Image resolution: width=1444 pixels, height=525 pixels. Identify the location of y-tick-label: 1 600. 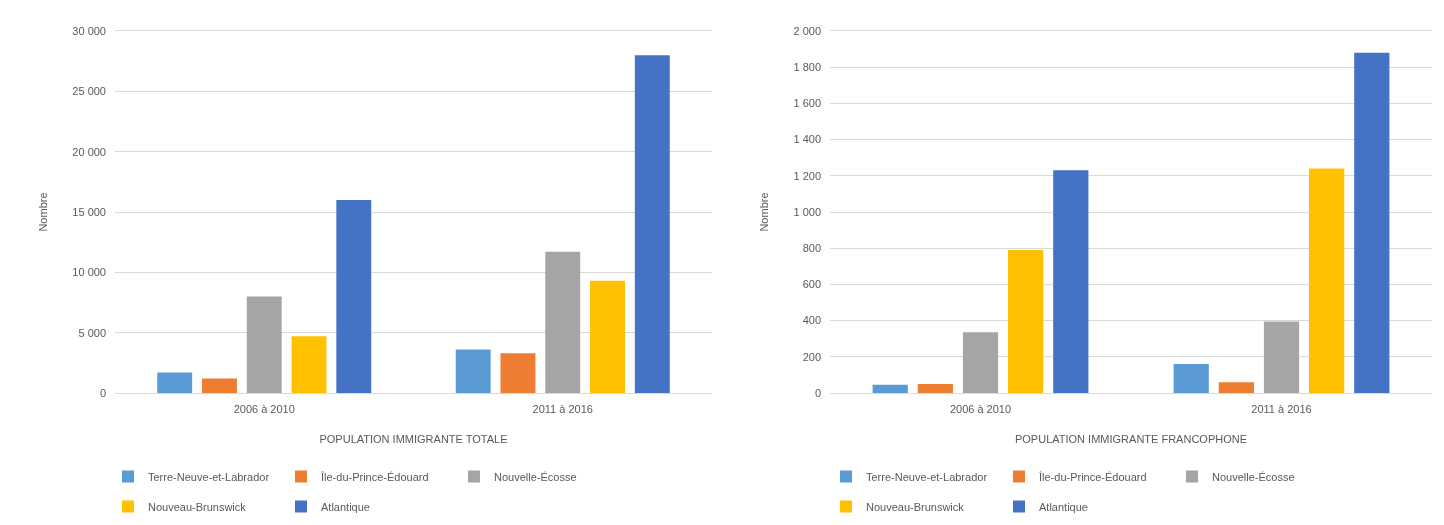
(807, 103).